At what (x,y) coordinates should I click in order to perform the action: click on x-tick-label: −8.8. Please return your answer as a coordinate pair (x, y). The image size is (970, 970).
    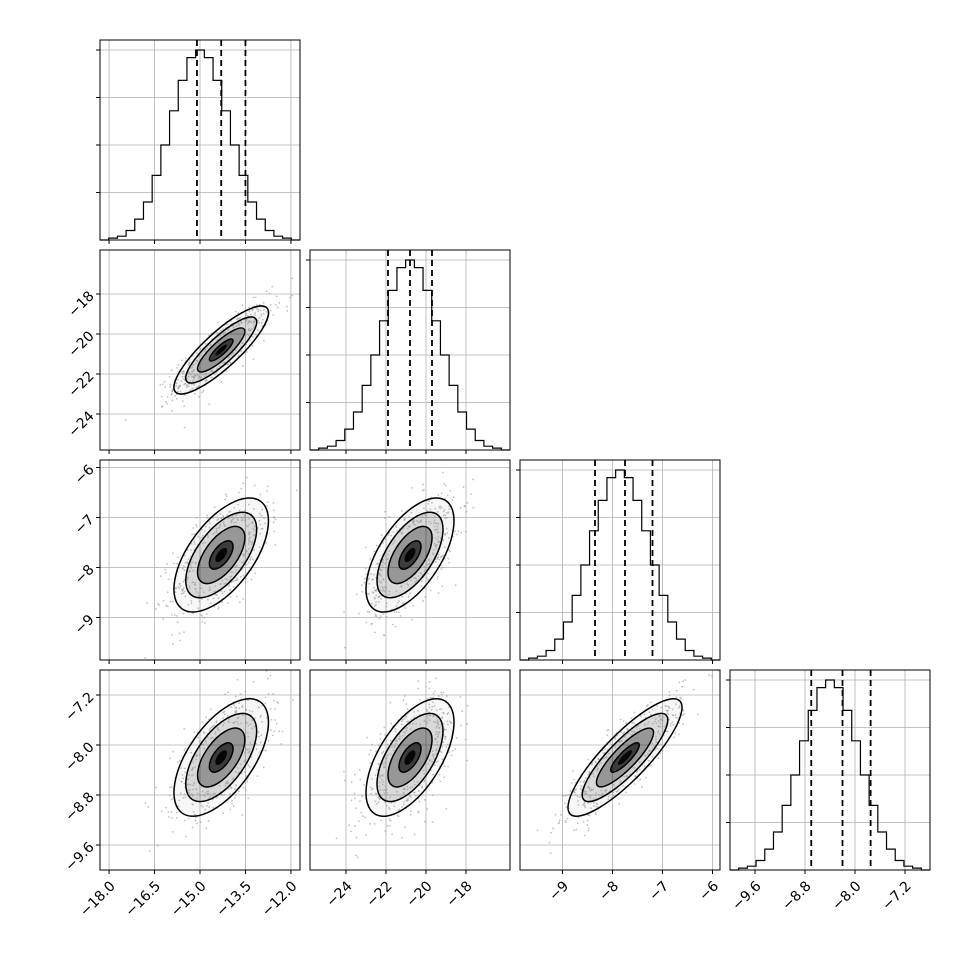
    Looking at the image, I should click on (796, 895).